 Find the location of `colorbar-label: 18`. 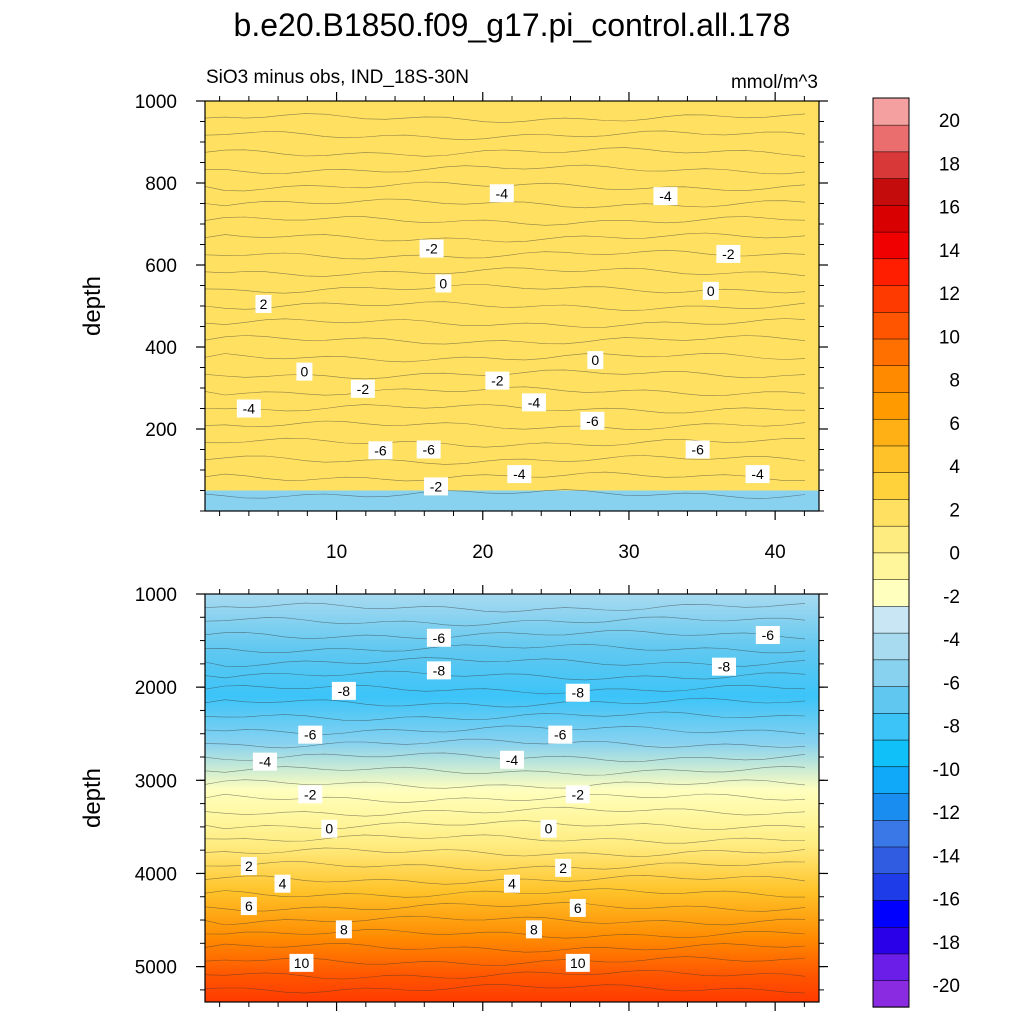

colorbar-label: 18 is located at coordinates (949, 164).